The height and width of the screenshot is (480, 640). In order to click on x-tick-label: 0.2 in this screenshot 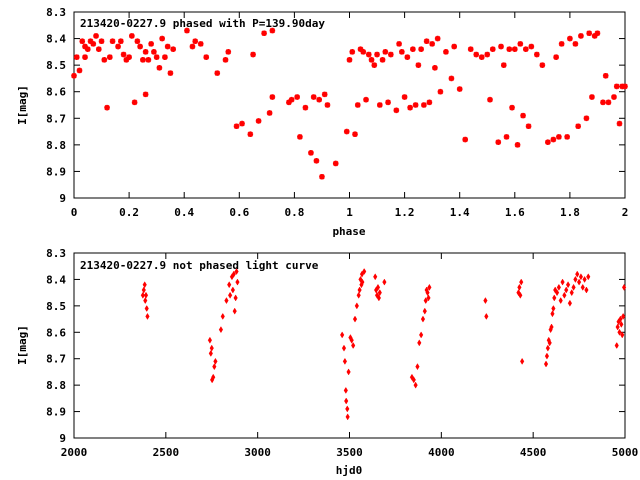, I will do `click(129, 212)`.